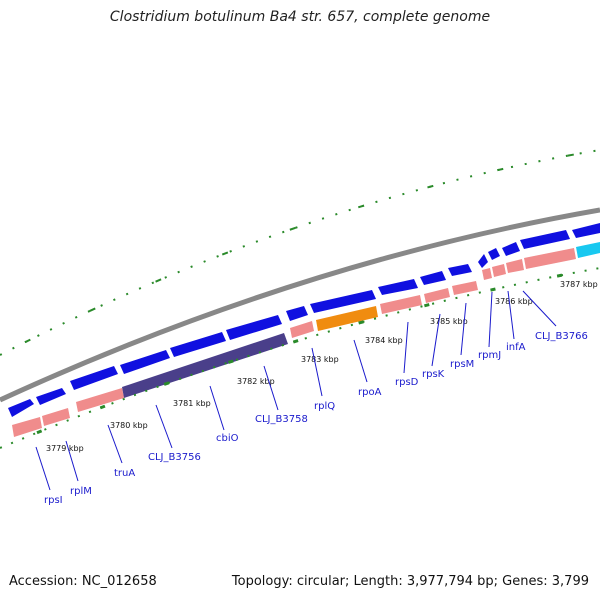  What do you see at coordinates (53, 500) in the screenshot?
I see `gene-label-rpsI: rpsI` at bounding box center [53, 500].